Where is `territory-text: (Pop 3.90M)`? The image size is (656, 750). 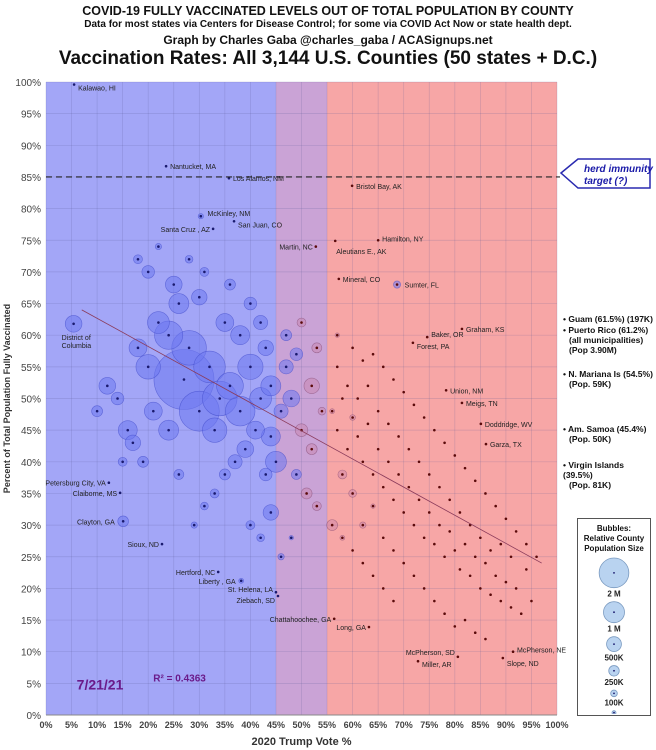 territory-text: (Pop 3.90M) is located at coordinates (593, 350).